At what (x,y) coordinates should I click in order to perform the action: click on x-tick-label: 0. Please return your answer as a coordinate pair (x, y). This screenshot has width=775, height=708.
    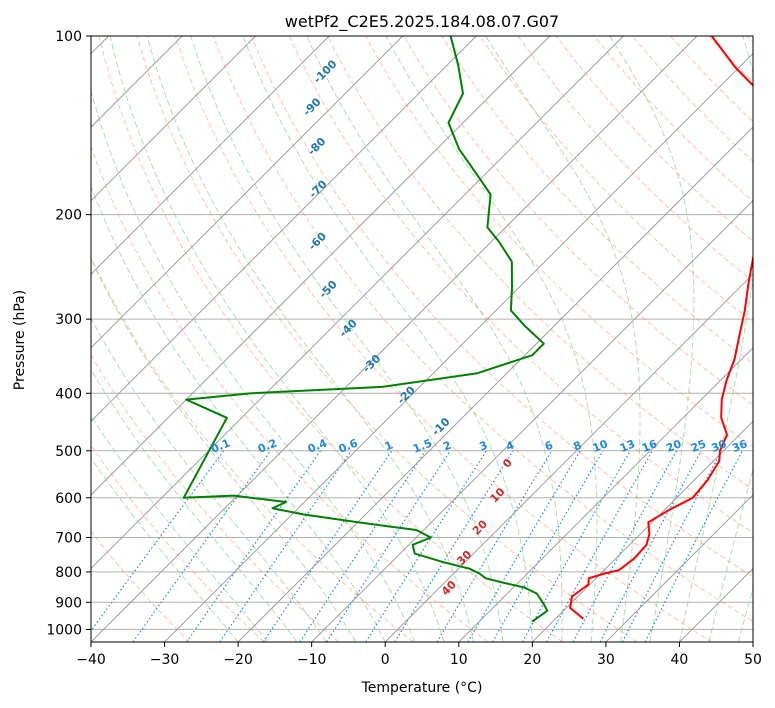
    Looking at the image, I should click on (385, 660).